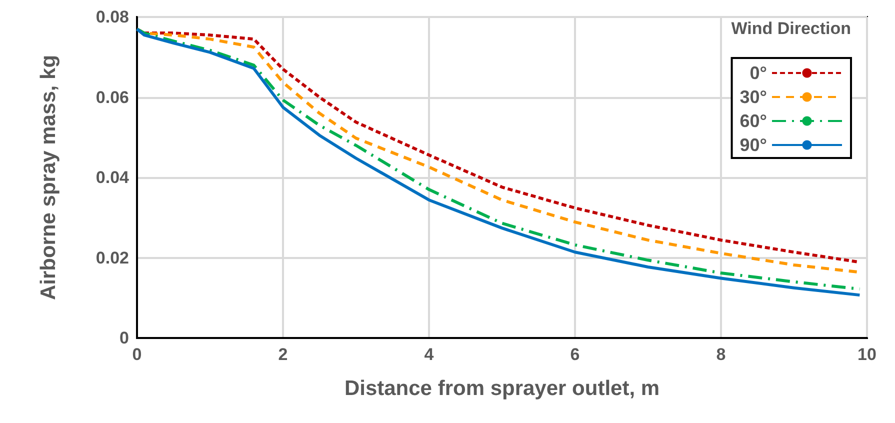 This screenshot has width=895, height=423. Describe the element at coordinates (753, 97) in the screenshot. I see `legend-label: 30°` at that location.